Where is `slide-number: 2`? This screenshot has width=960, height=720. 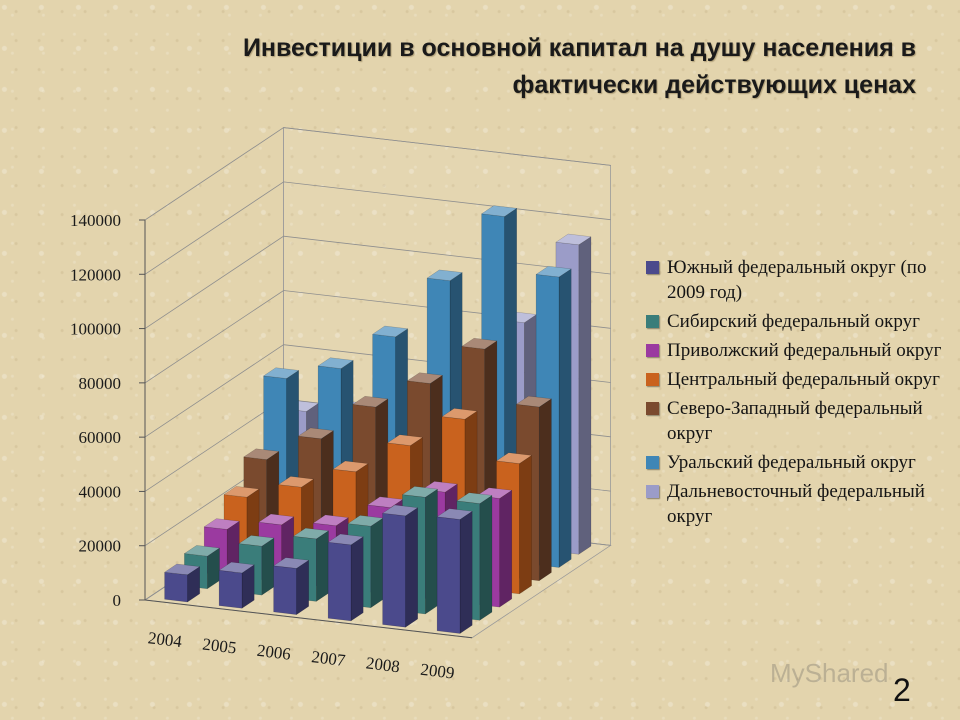 slide-number: 2 is located at coordinates (902, 690).